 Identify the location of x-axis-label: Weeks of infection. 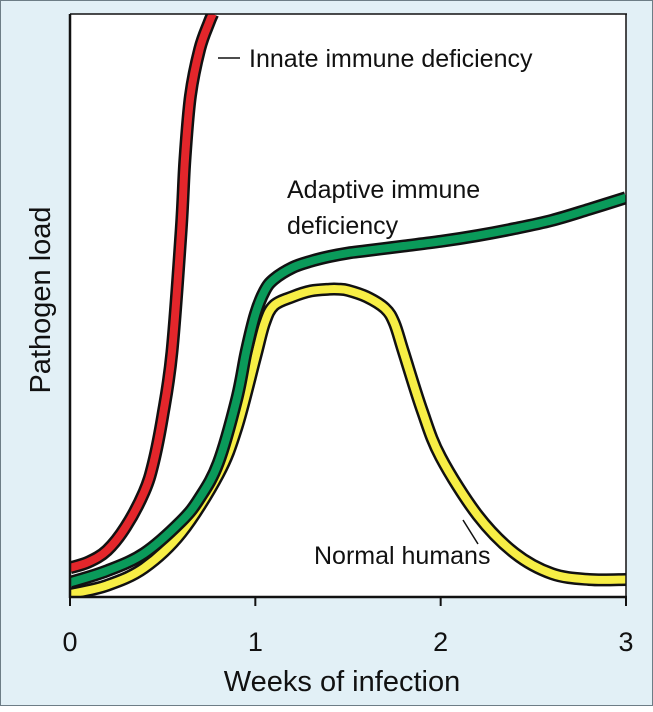
(342, 682).